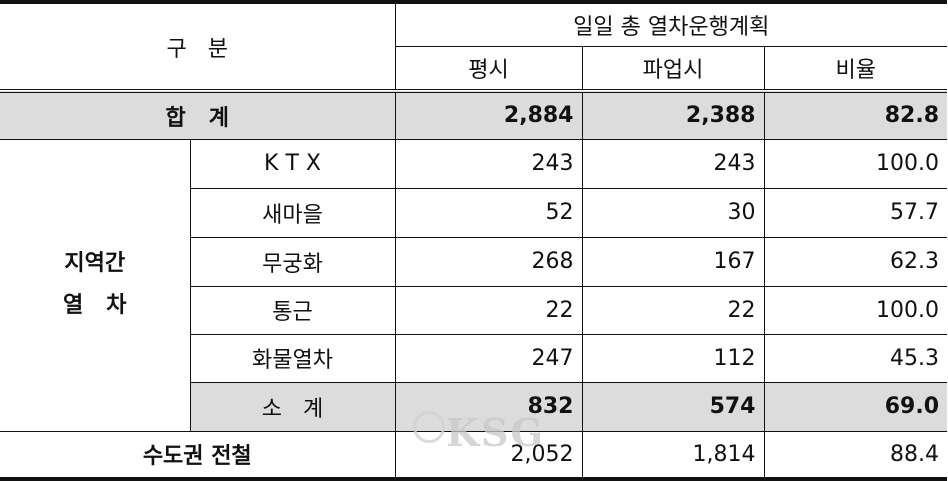 The height and width of the screenshot is (481, 948). Describe the element at coordinates (198, 455) in the screenshot. I see `metro-label: 수도권 전철` at that location.